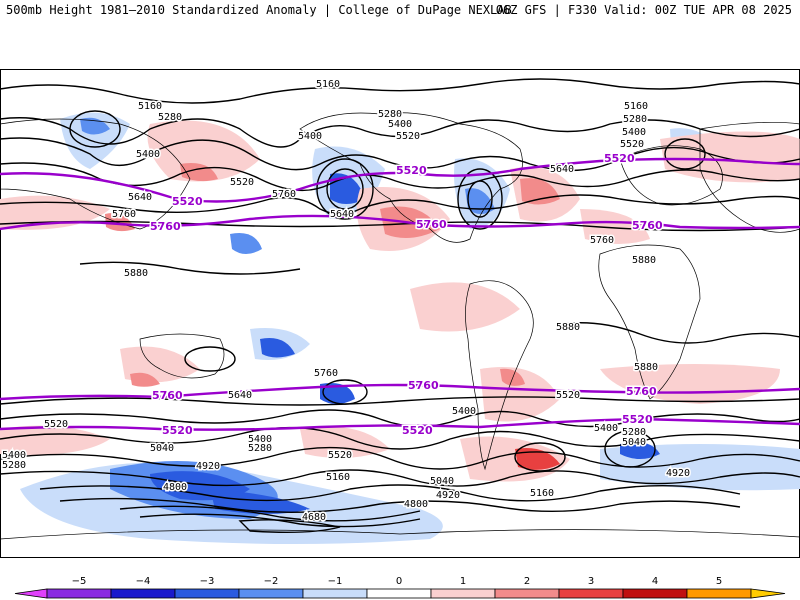 The image size is (800, 600). What do you see at coordinates (335, 581) in the screenshot?
I see `colorbar-tick-label: −1` at bounding box center [335, 581].